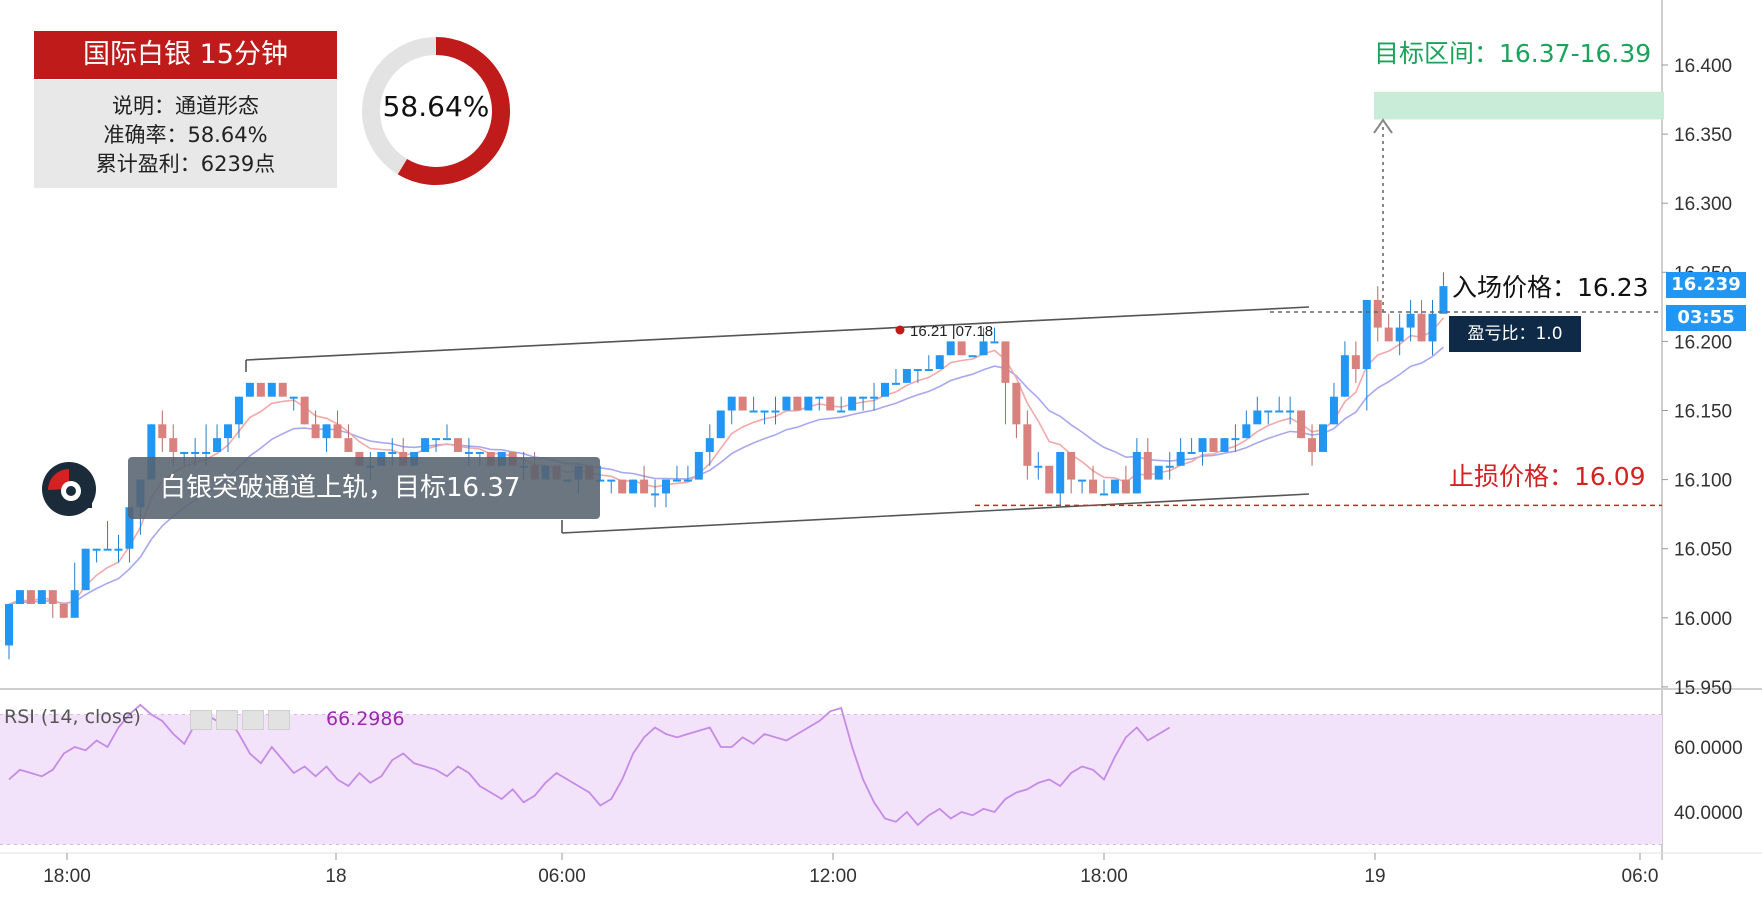 The image size is (1762, 900). What do you see at coordinates (279, 720) in the screenshot?
I see `rsi-close-button` at bounding box center [279, 720].